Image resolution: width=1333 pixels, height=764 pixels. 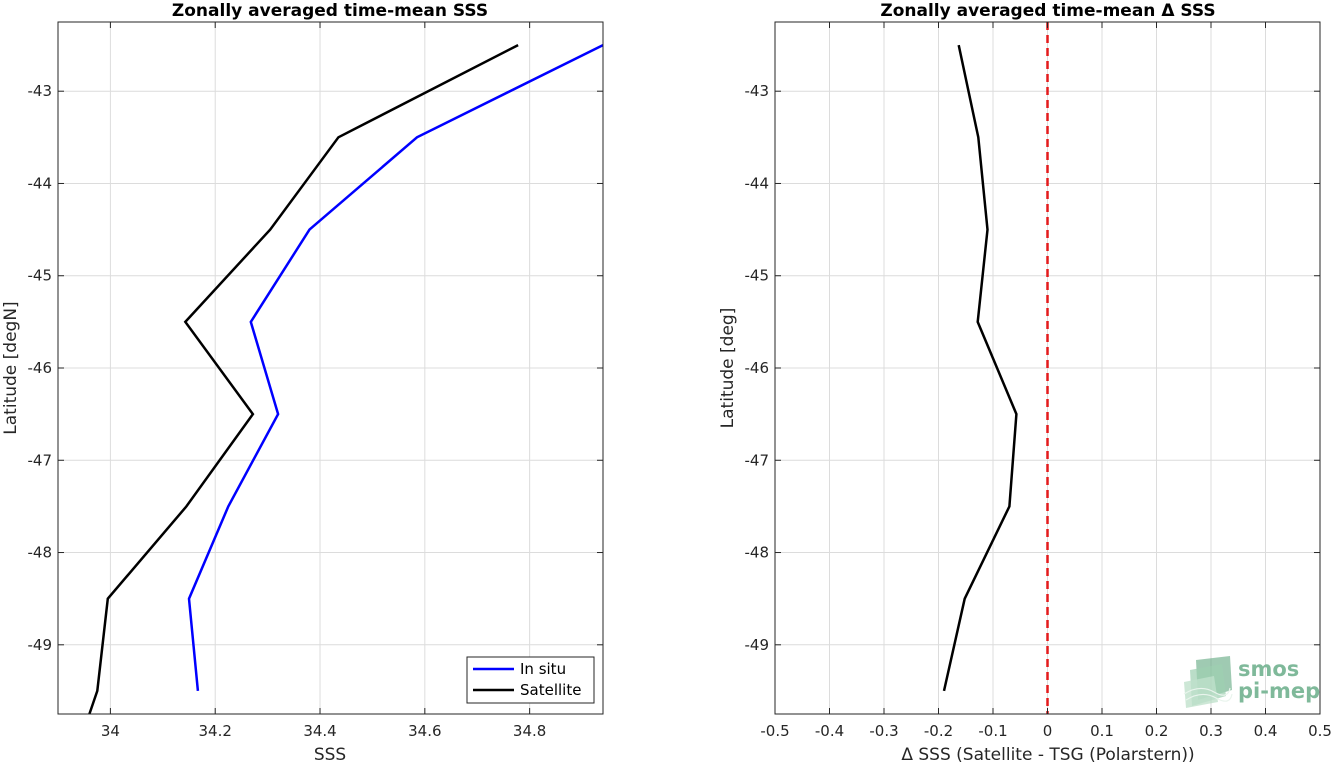 What do you see at coordinates (992, 731) in the screenshot?
I see `x-tick-label: -0.1` at bounding box center [992, 731].